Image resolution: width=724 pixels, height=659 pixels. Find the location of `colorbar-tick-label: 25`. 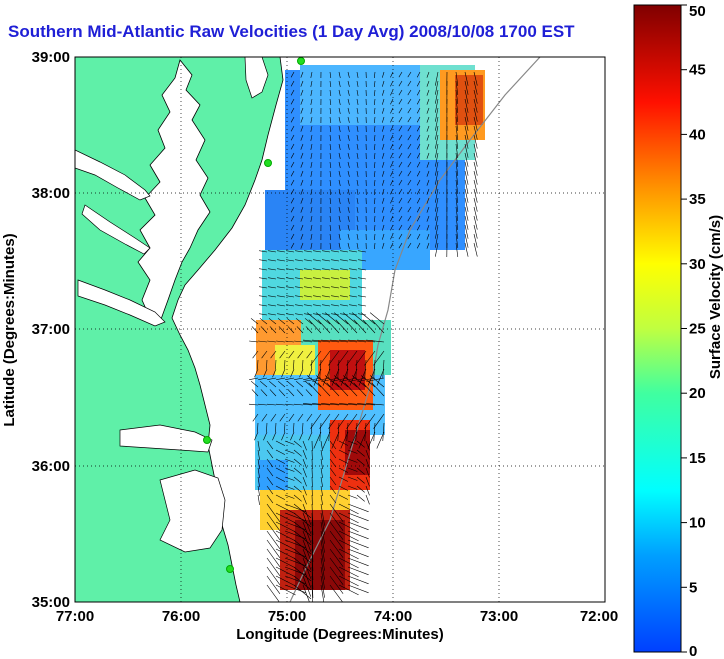

colorbar-tick-label: 25 is located at coordinates (697, 329).